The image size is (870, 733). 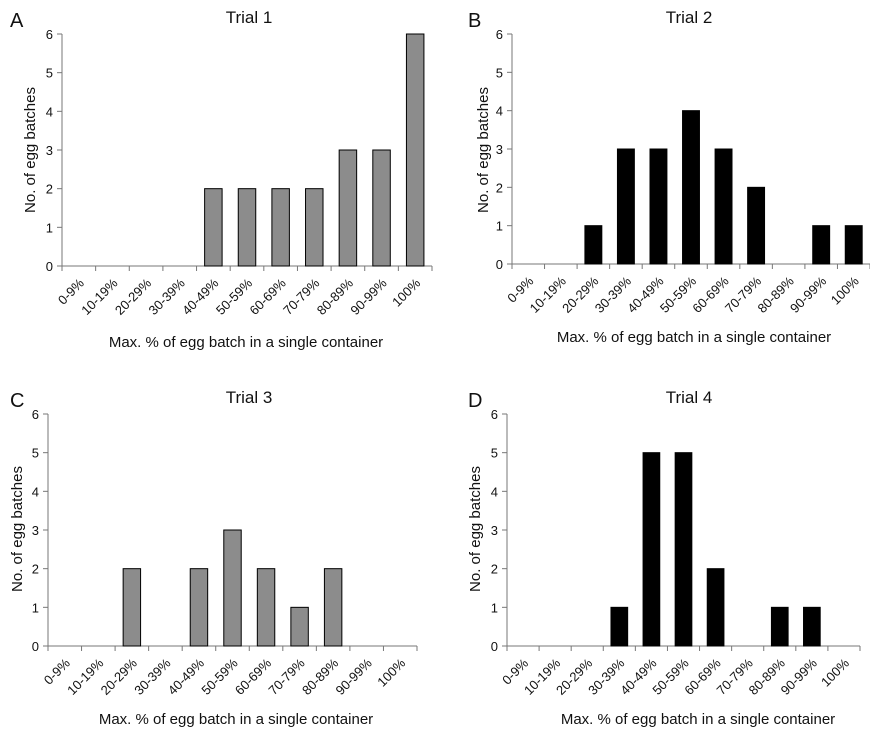 I want to click on panel-b-ytick-label: 0, so click(x=499, y=264).